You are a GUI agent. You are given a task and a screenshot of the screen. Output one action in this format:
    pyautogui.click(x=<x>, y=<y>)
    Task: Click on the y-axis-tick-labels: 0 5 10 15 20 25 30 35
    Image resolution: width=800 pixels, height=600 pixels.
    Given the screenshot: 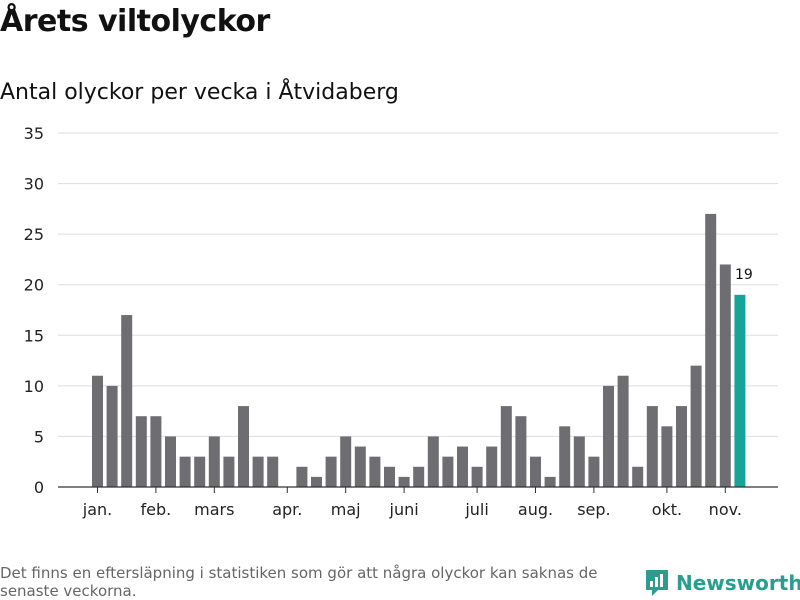 What is the action you would take?
    pyautogui.click(x=34, y=310)
    